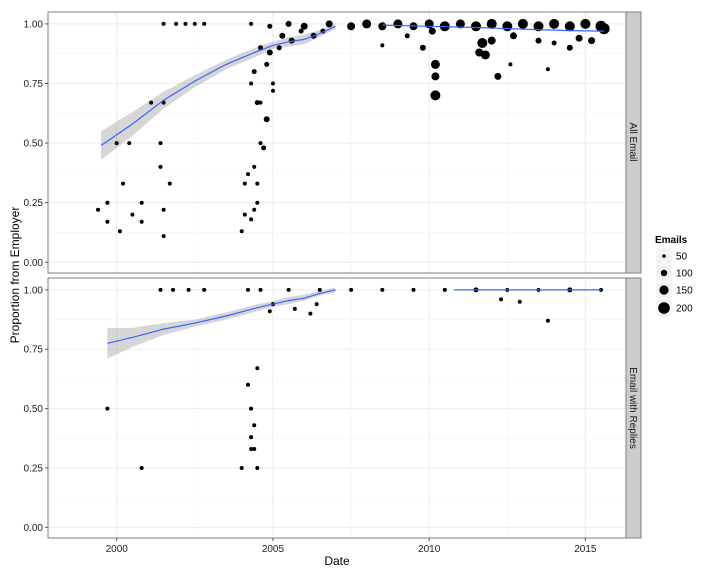 This screenshot has height=576, width=720. Describe the element at coordinates (684, 274) in the screenshot. I see `legend-label: 100` at that location.